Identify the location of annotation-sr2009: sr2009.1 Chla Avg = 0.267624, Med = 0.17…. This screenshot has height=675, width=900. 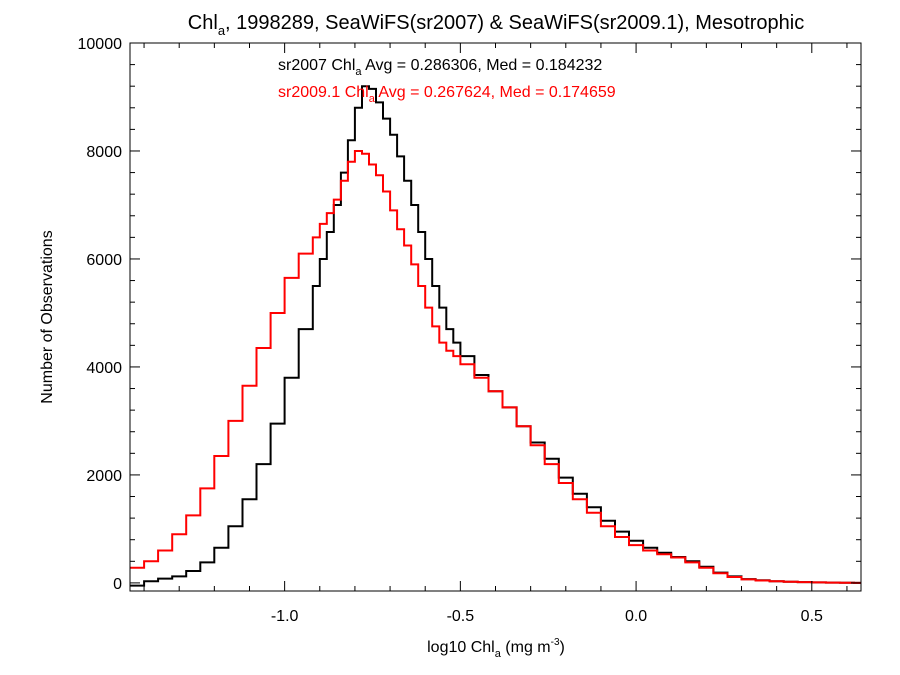
(447, 94).